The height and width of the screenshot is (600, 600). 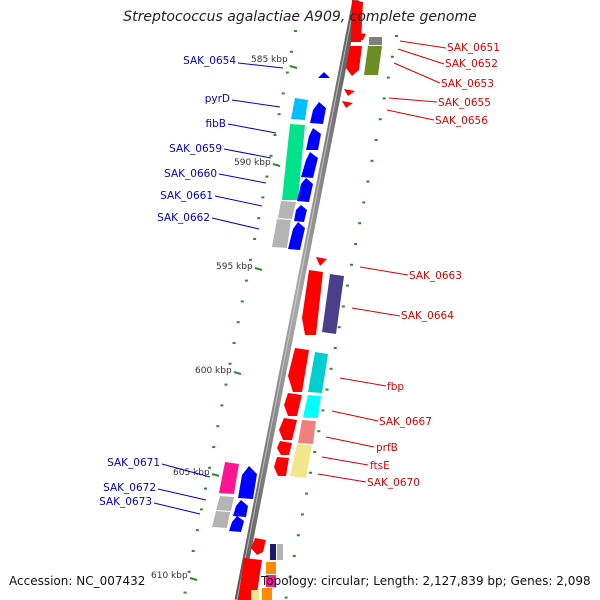 What do you see at coordinates (216, 124) in the screenshot?
I see `label-fibB: fibB` at bounding box center [216, 124].